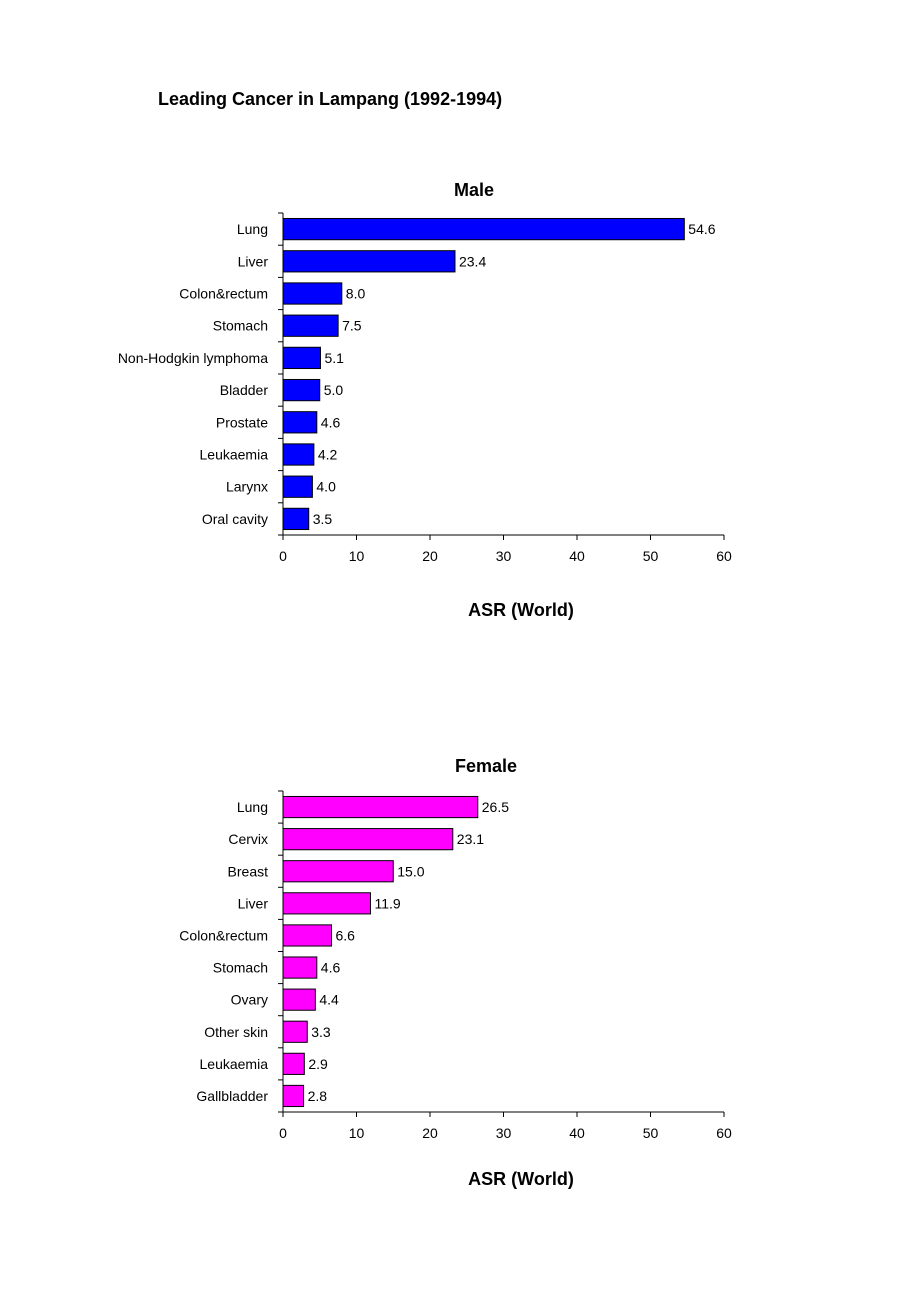 This screenshot has height=1298, width=898. Describe the element at coordinates (248, 839) in the screenshot. I see `category-label: Cervix` at that location.